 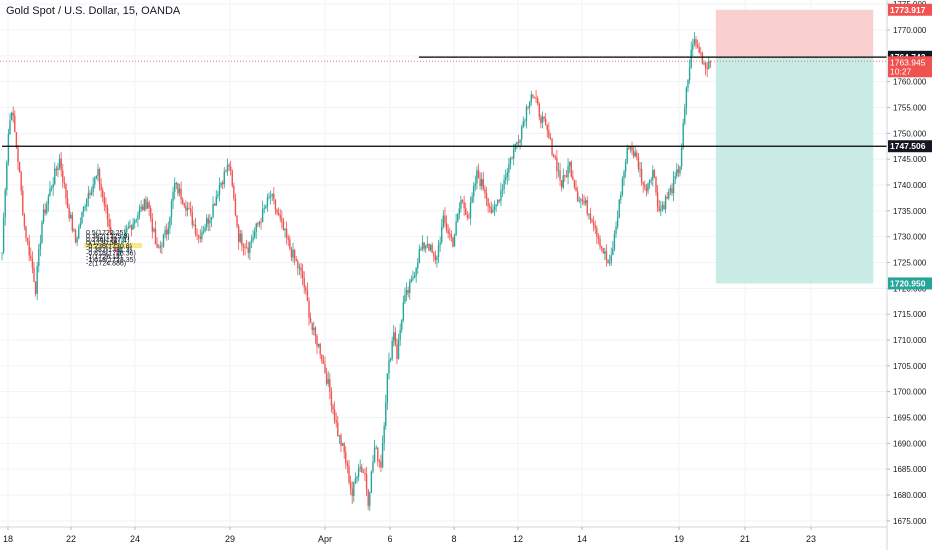 I want to click on time-tick-label: 6, so click(x=389, y=539).